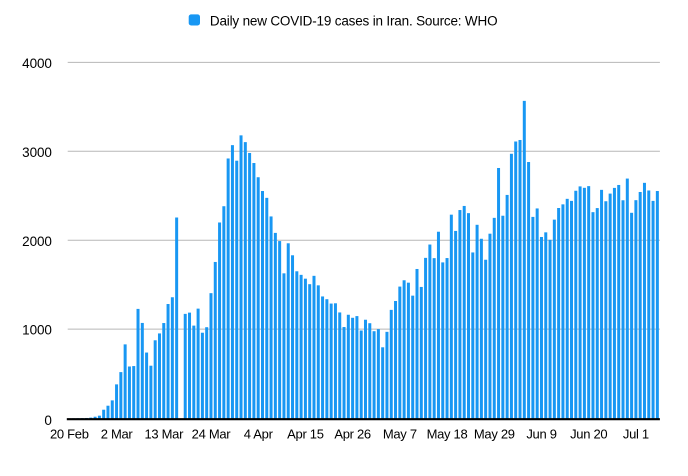 The image size is (688, 476). I want to click on svg-text: 24 Mar, so click(212, 433).